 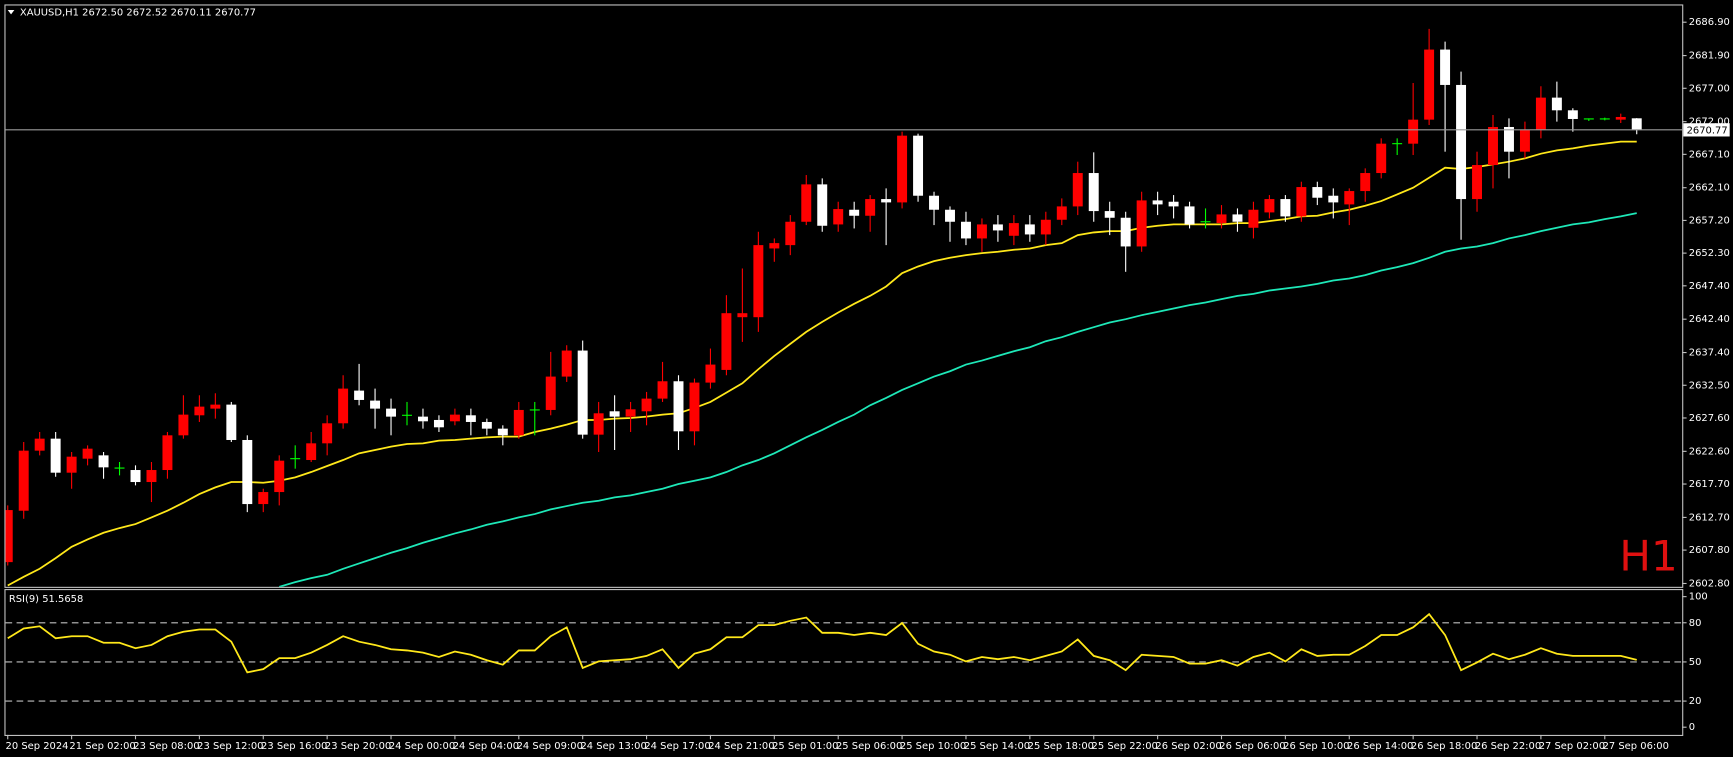 I want to click on x-tick-label: 25 Sep 22:00, so click(x=1125, y=746).